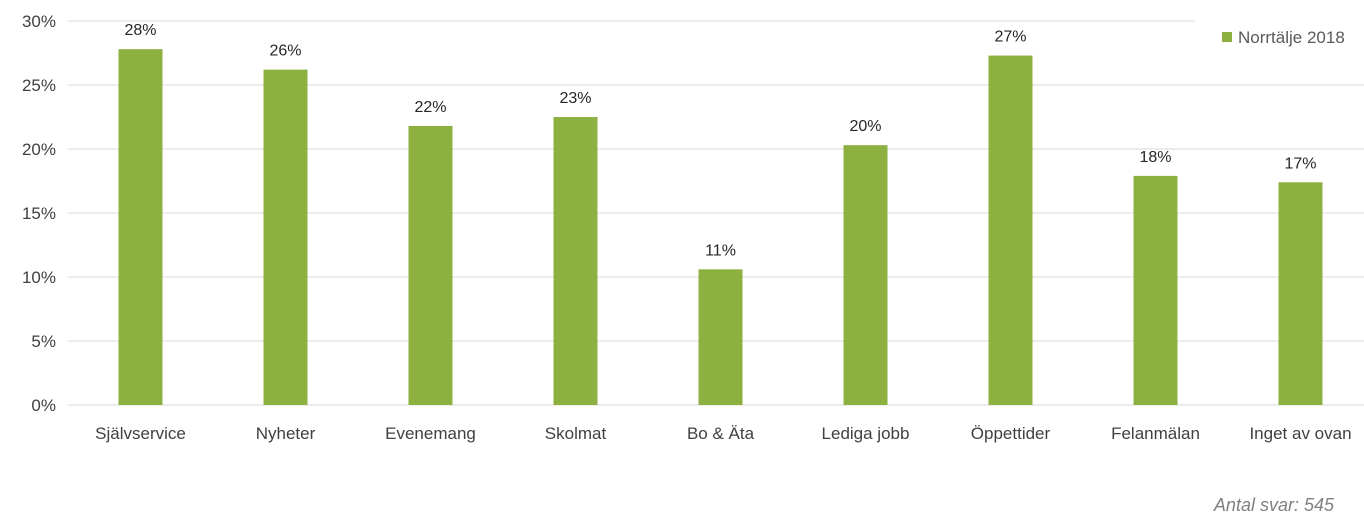  I want to click on data-label-6: 27%, so click(1010, 37).